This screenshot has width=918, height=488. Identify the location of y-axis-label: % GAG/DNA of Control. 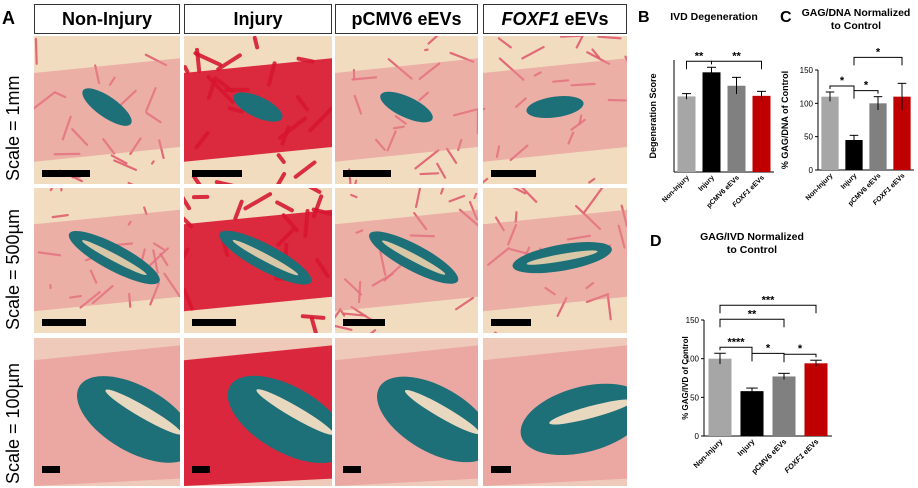
(785, 120).